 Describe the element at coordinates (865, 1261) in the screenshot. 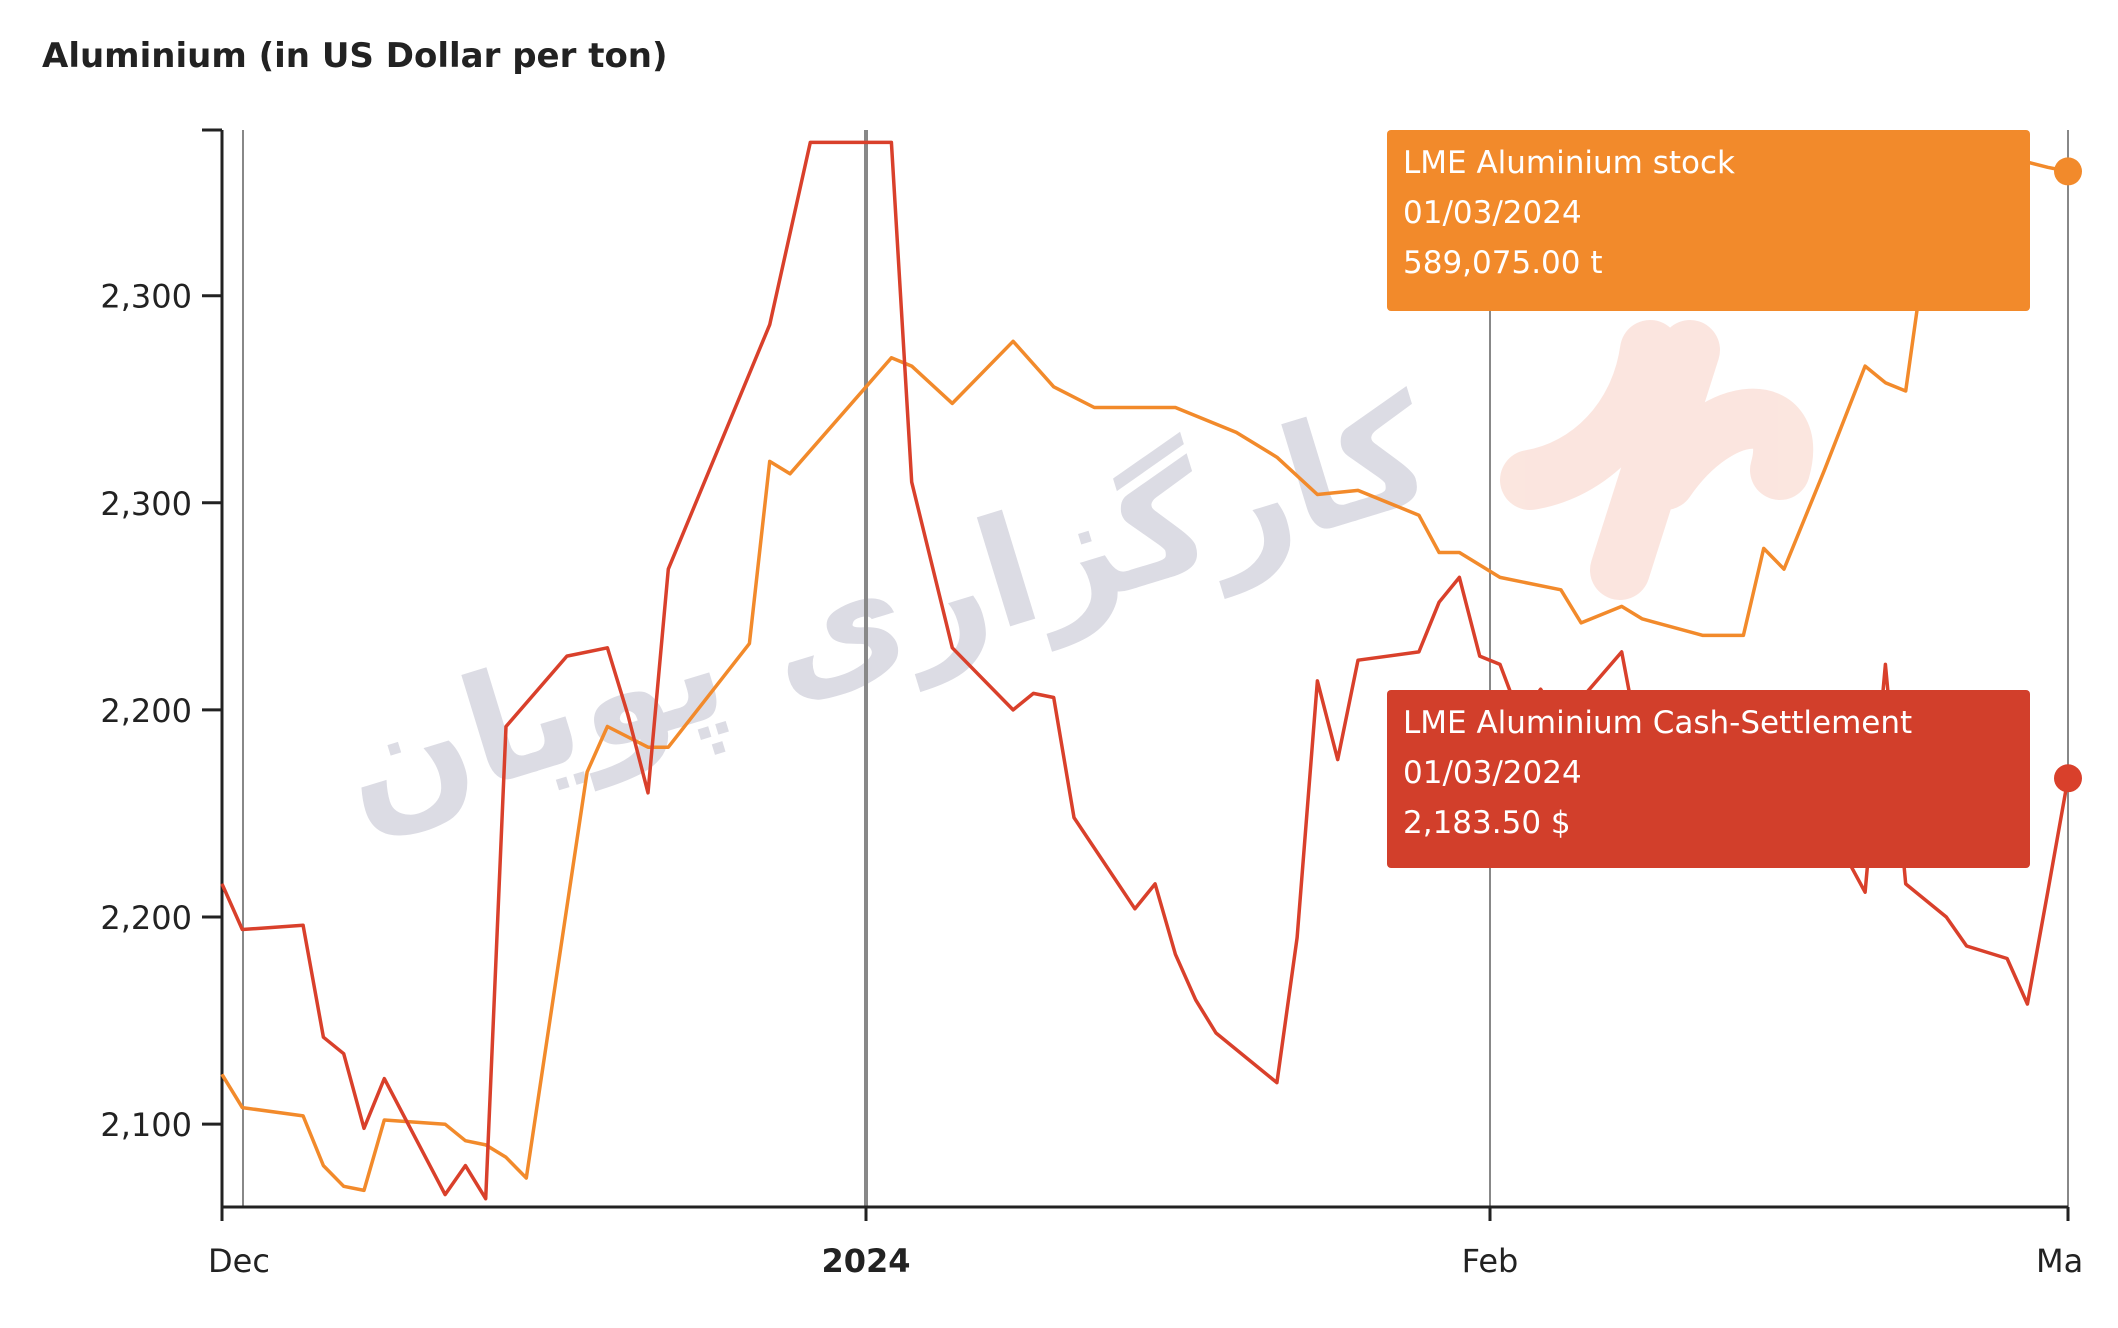

I see `x-tick-label: 2024` at that location.